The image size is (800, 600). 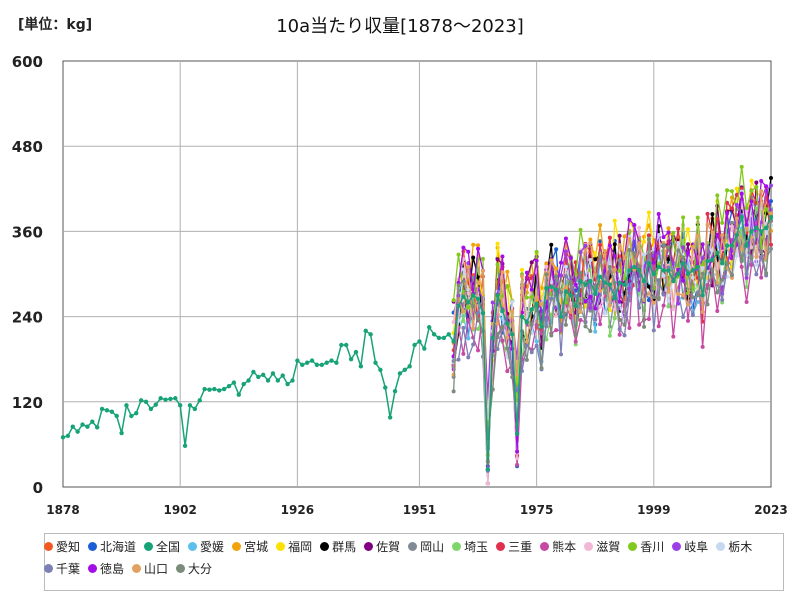 What do you see at coordinates (473, 244) in the screenshot?
I see `series-point-宮城` at bounding box center [473, 244].